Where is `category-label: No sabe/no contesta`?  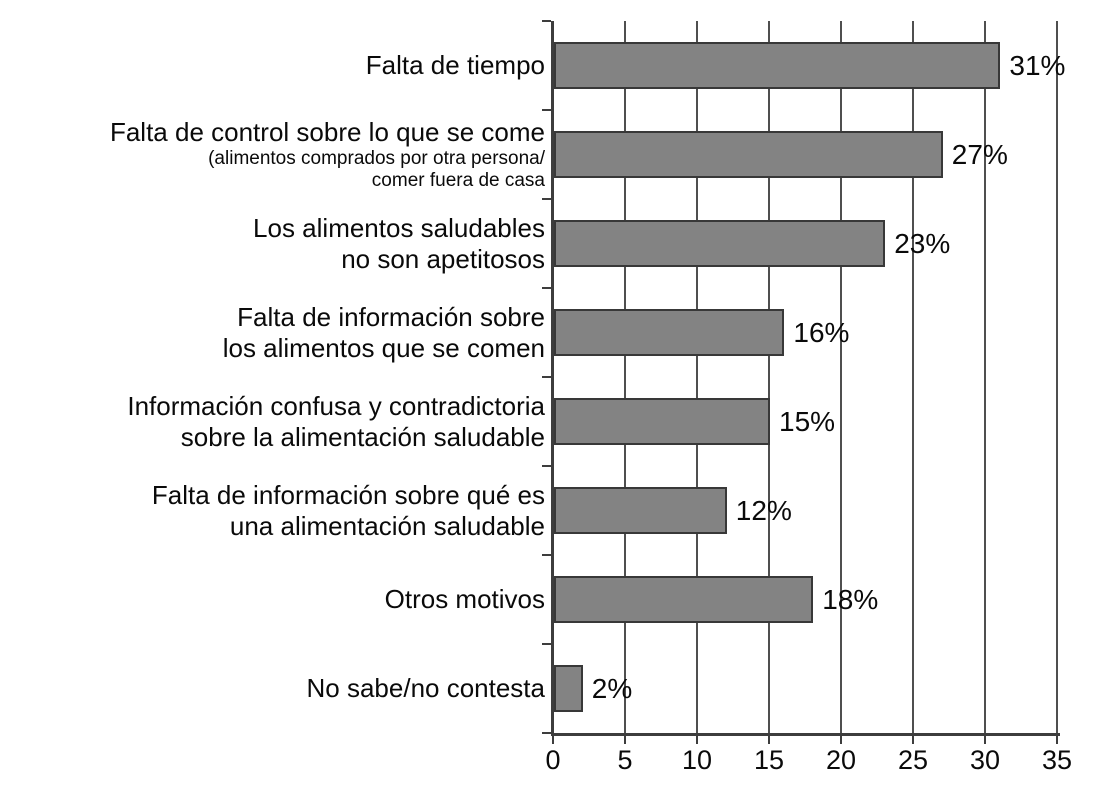 category-label: No sabe/no contesta is located at coordinates (273, 688).